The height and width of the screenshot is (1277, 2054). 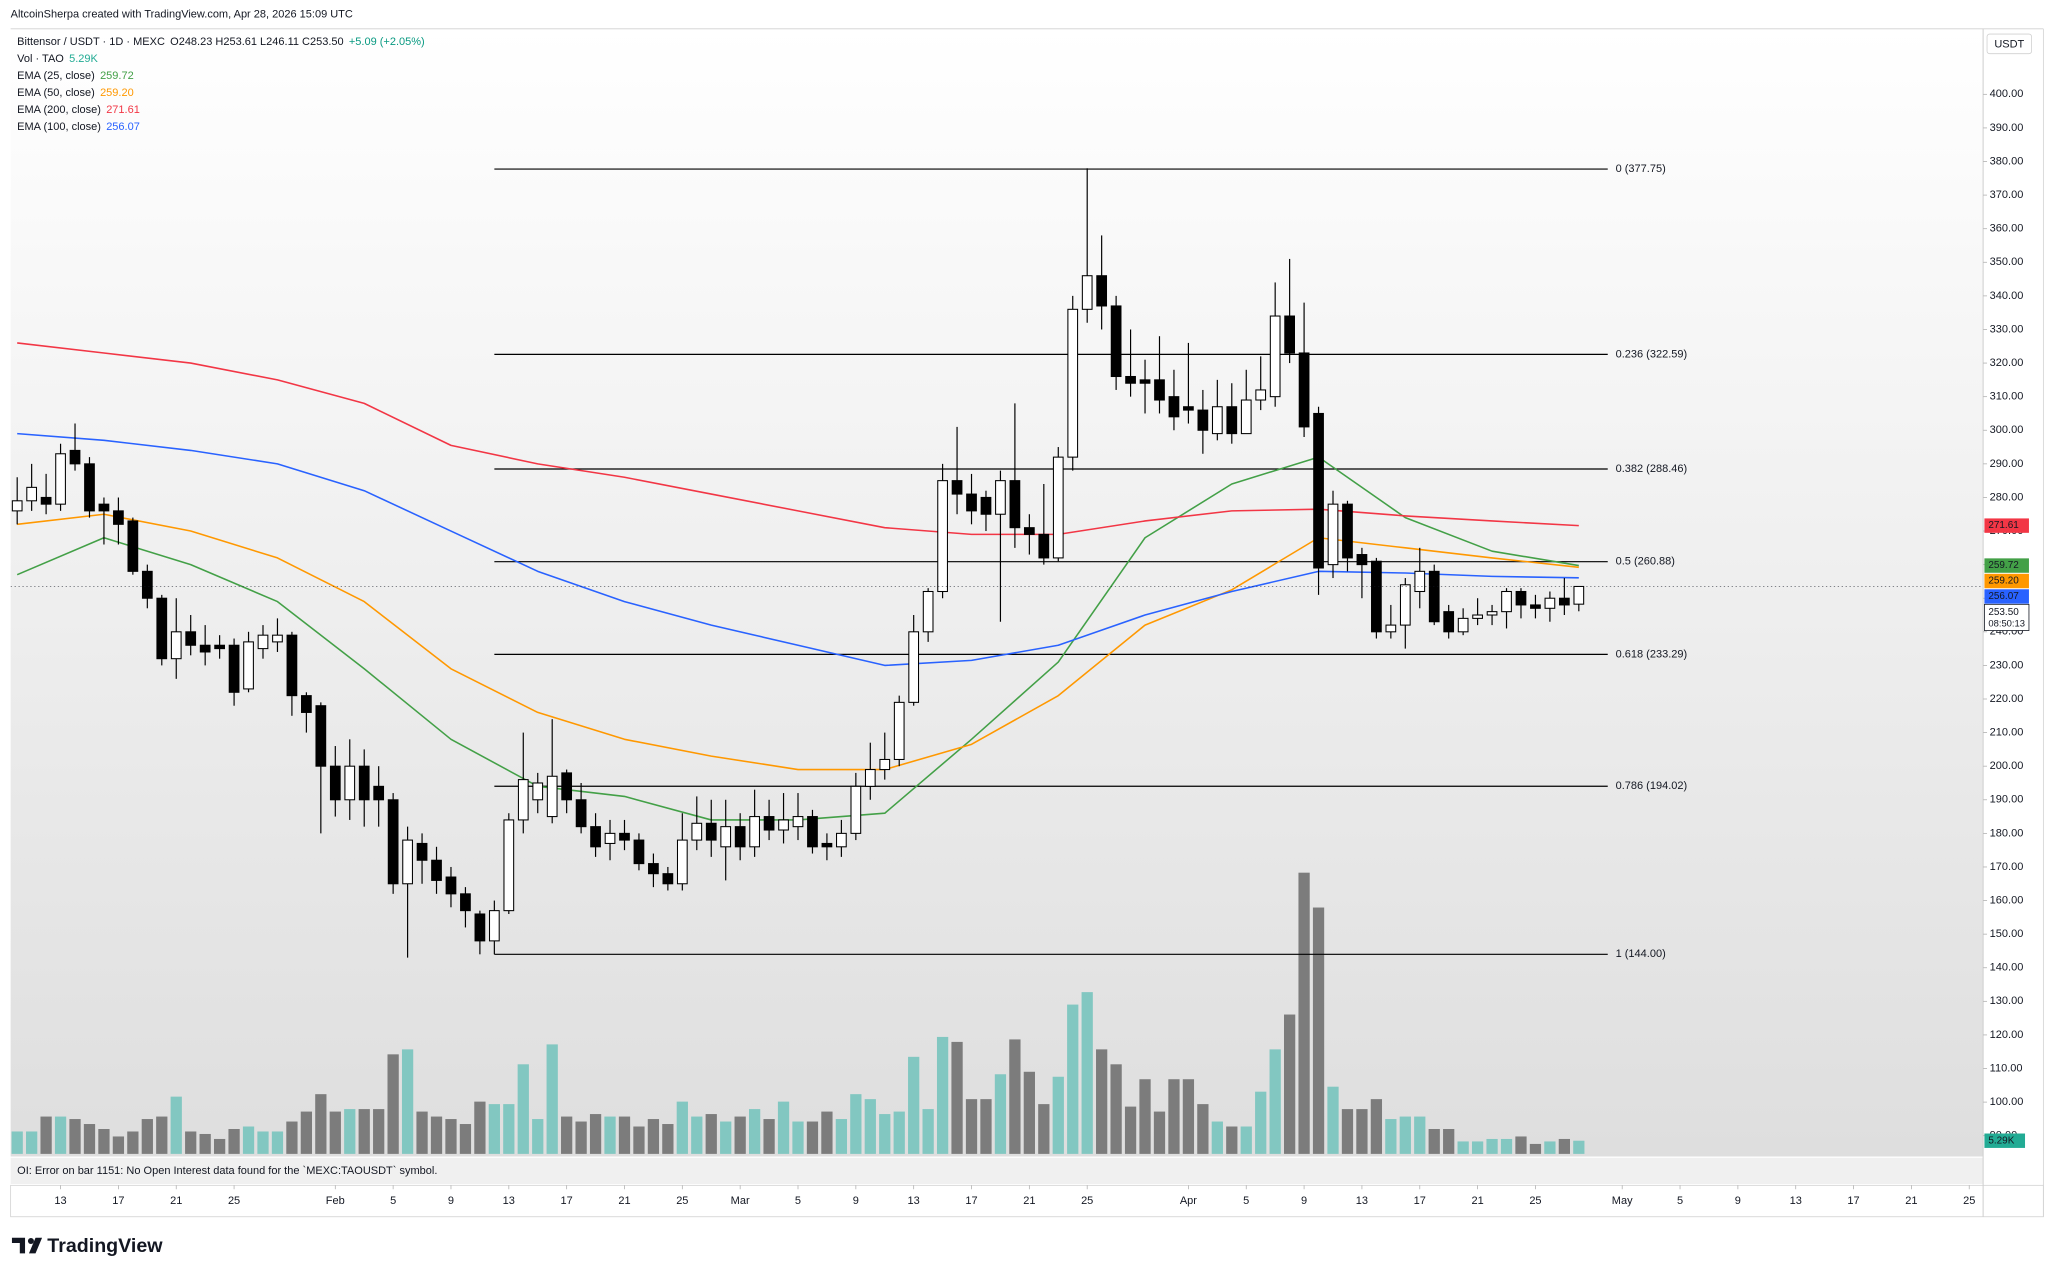 I want to click on x-tick-label: Apr, so click(x=1188, y=1201).